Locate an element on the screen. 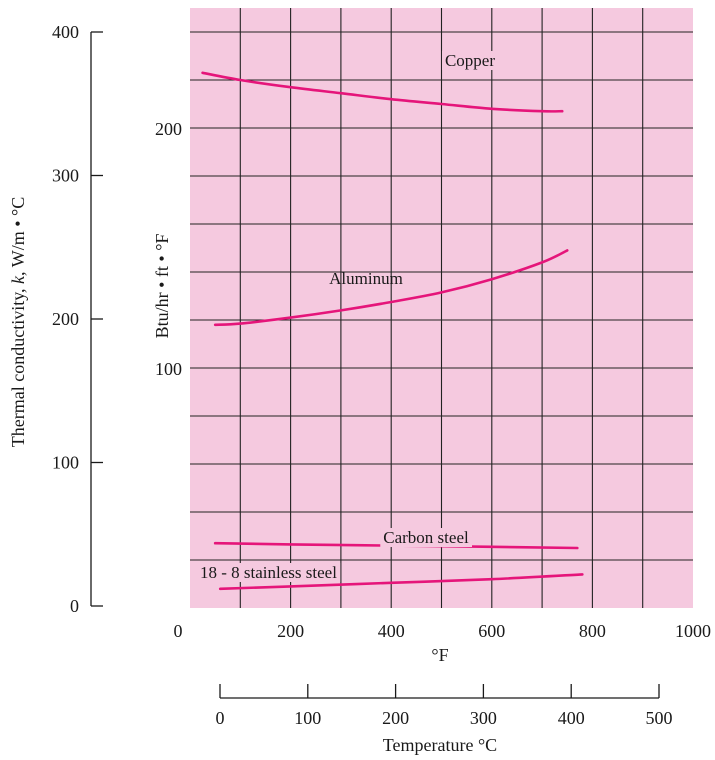  btu-axis-ticks: 100 200 is located at coordinates (168, 249).